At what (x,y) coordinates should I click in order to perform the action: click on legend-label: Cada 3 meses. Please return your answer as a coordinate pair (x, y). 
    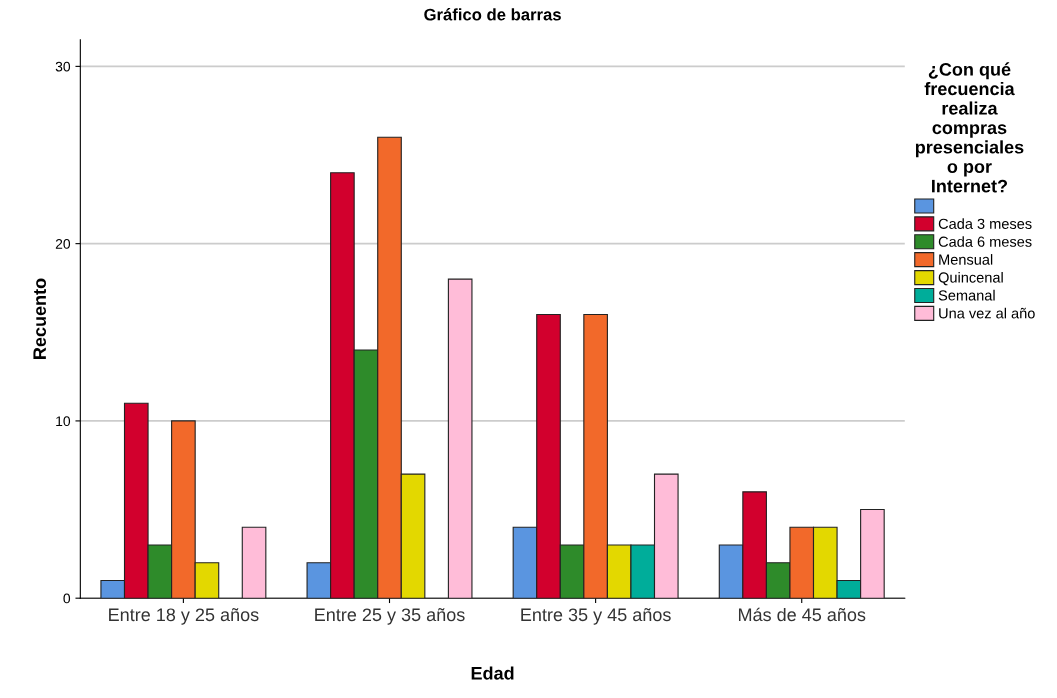
    Looking at the image, I should click on (985, 223).